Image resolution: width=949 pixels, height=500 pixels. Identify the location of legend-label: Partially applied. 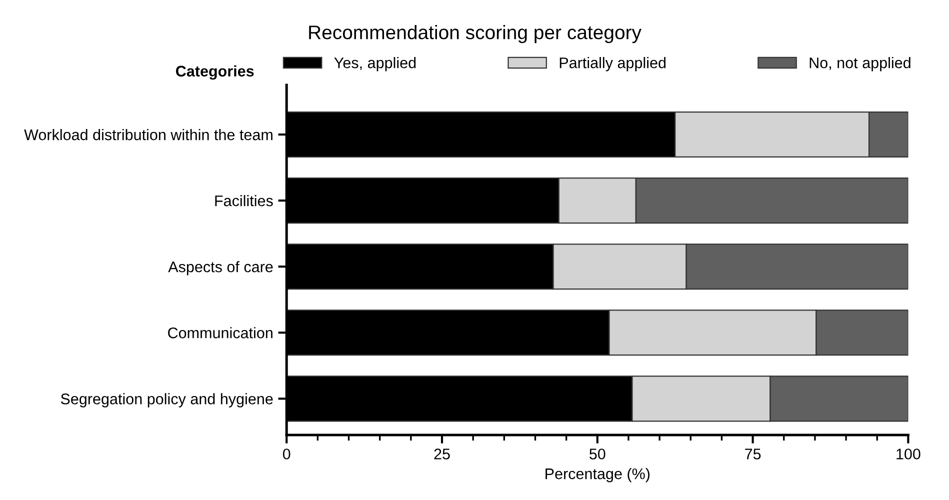
(613, 64).